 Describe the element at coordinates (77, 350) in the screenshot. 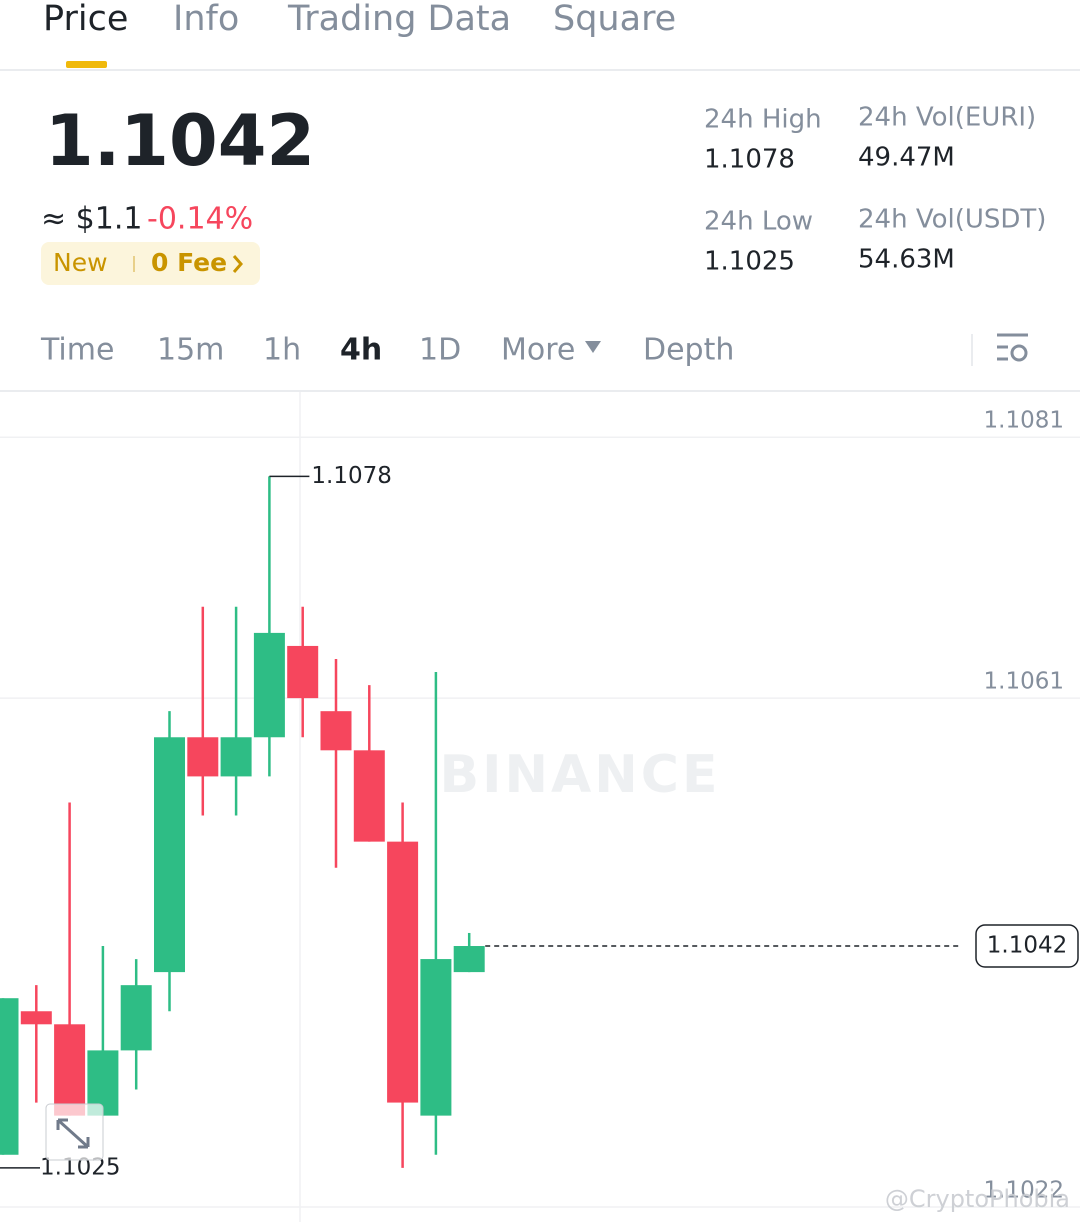

I see `interval: Time` at that location.